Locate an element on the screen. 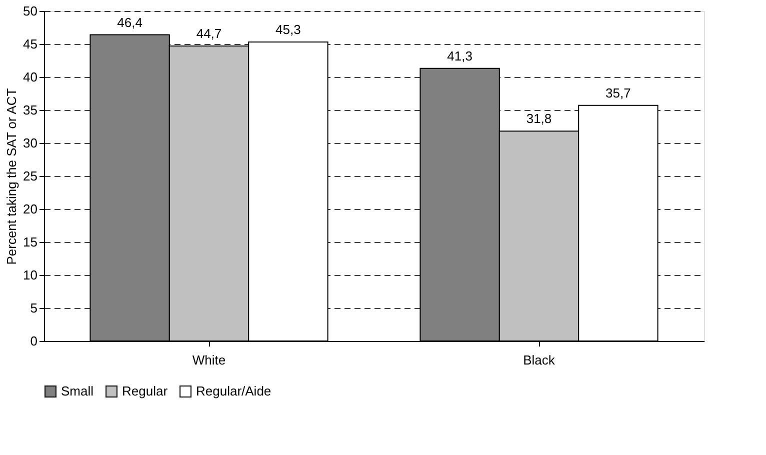  y-tick-label: 30 is located at coordinates (30, 143).